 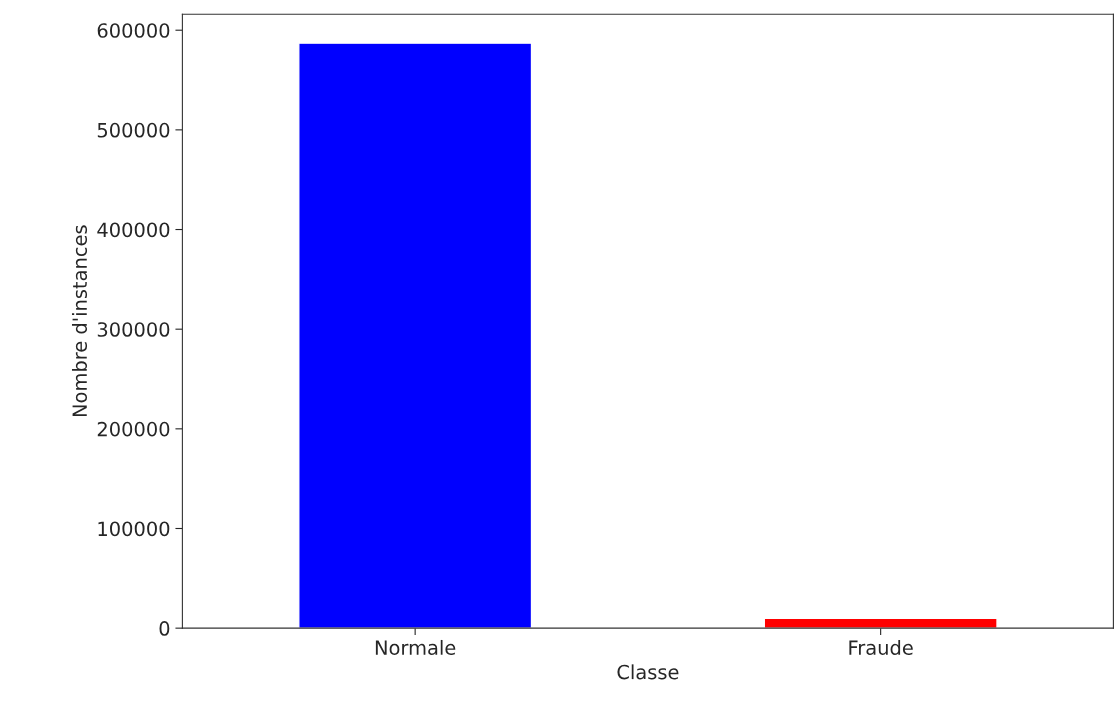 I want to click on y-tick-label: 400000, so click(x=133, y=230).